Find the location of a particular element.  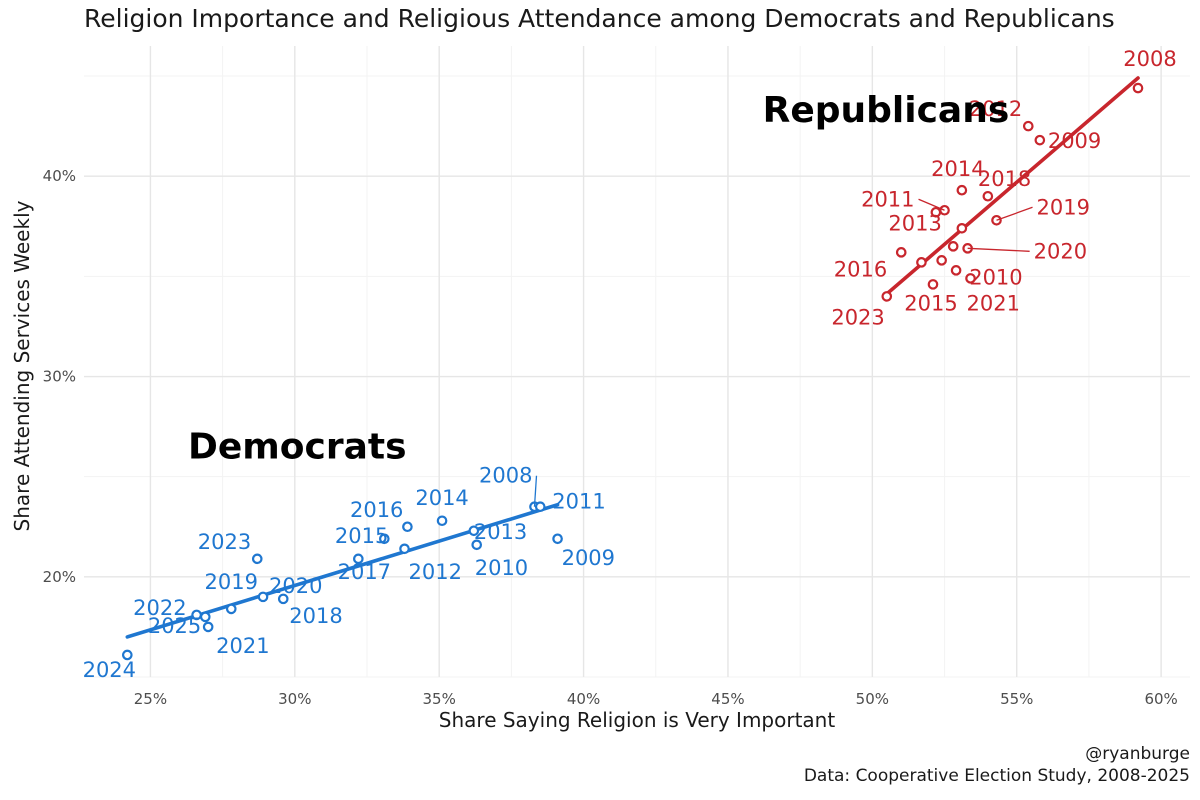

y-tick-label: 20% is located at coordinates (59, 577).